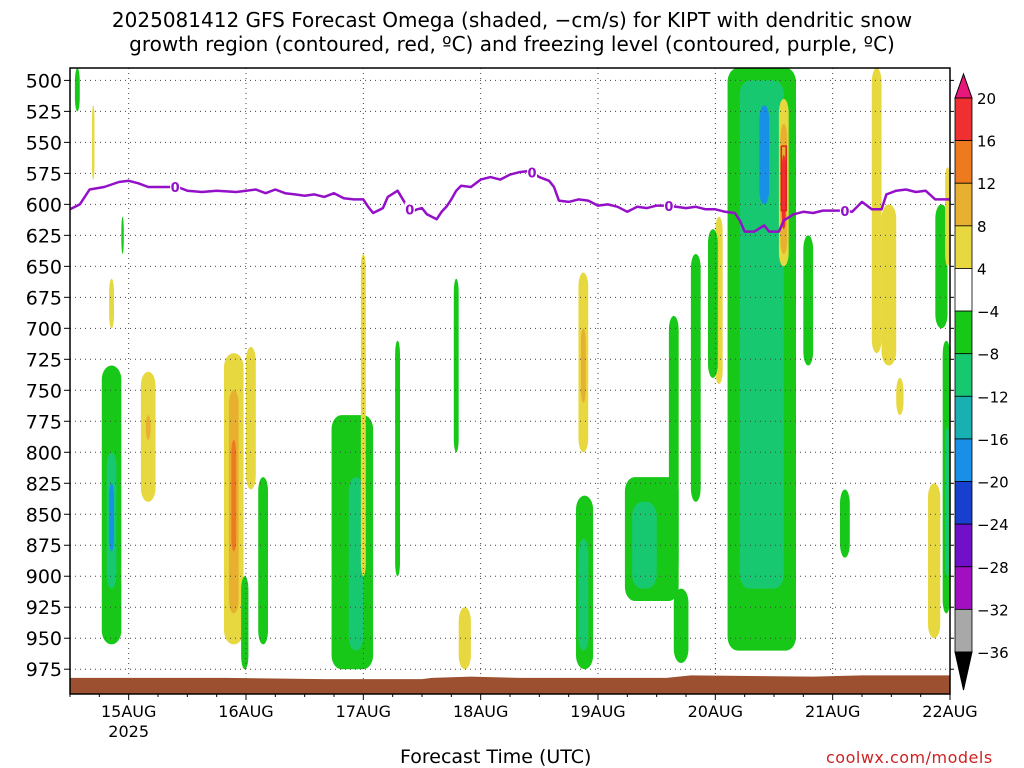 Image resolution: width=1024 pixels, height=768 pixels. Describe the element at coordinates (44, 670) in the screenshot. I see `y-tick-label-975: 975` at that location.